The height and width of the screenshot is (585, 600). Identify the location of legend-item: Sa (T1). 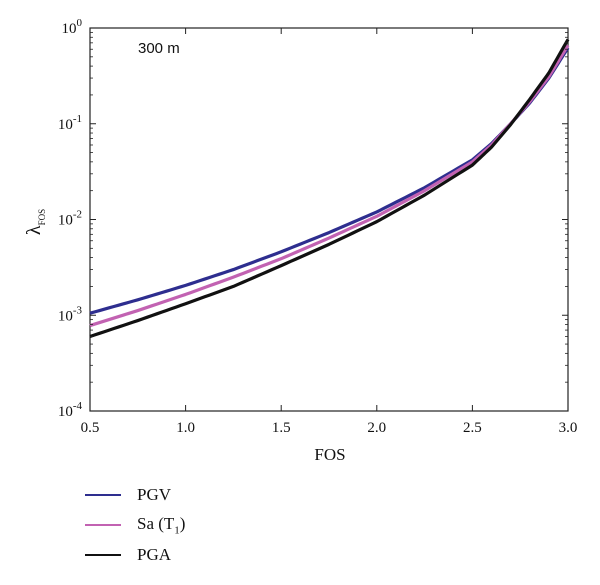
(215, 525).